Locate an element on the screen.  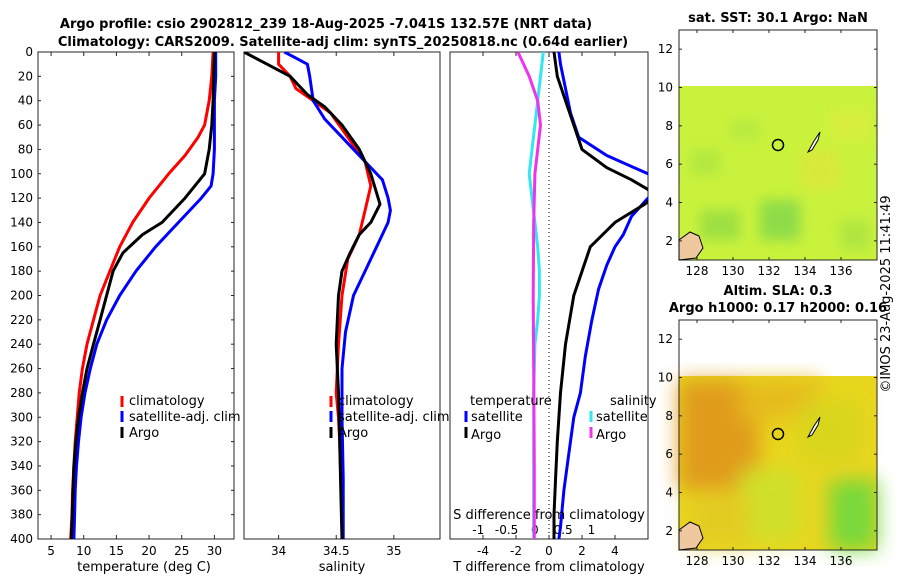
depth-tick-label: 380 is located at coordinates (21, 515).